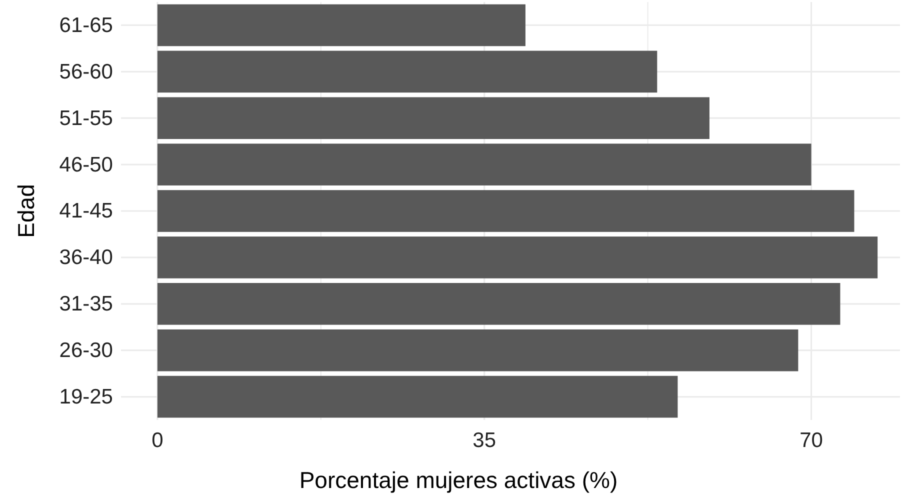  Describe the element at coordinates (86, 25) in the screenshot. I see `y-tick-label: 61-65` at that location.